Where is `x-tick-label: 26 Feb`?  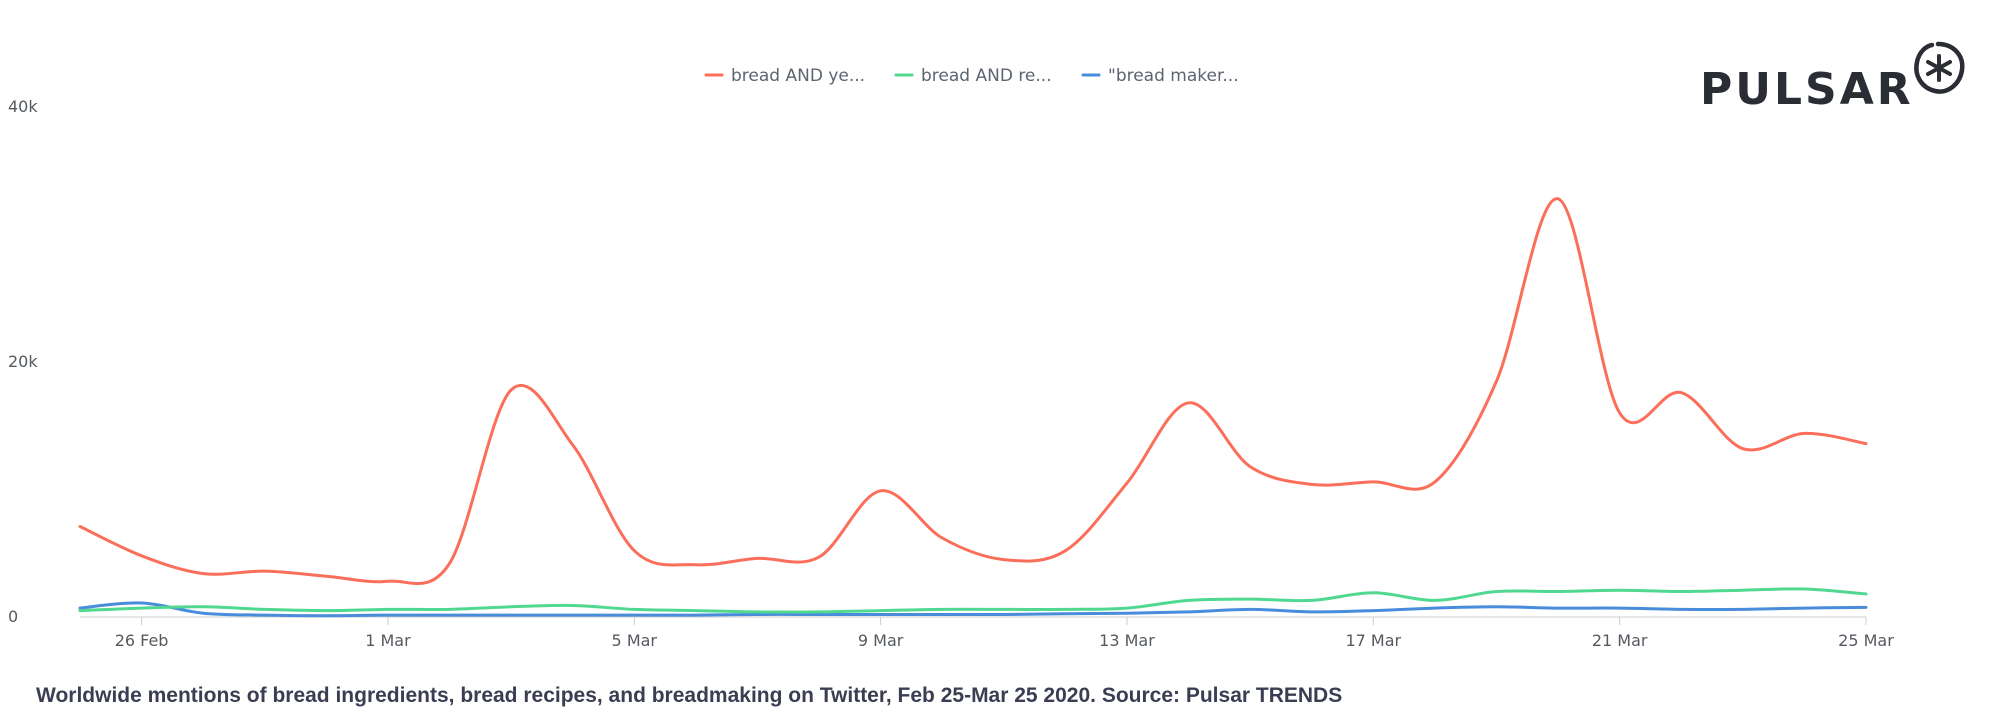 x-tick-label: 26 Feb is located at coordinates (142, 640).